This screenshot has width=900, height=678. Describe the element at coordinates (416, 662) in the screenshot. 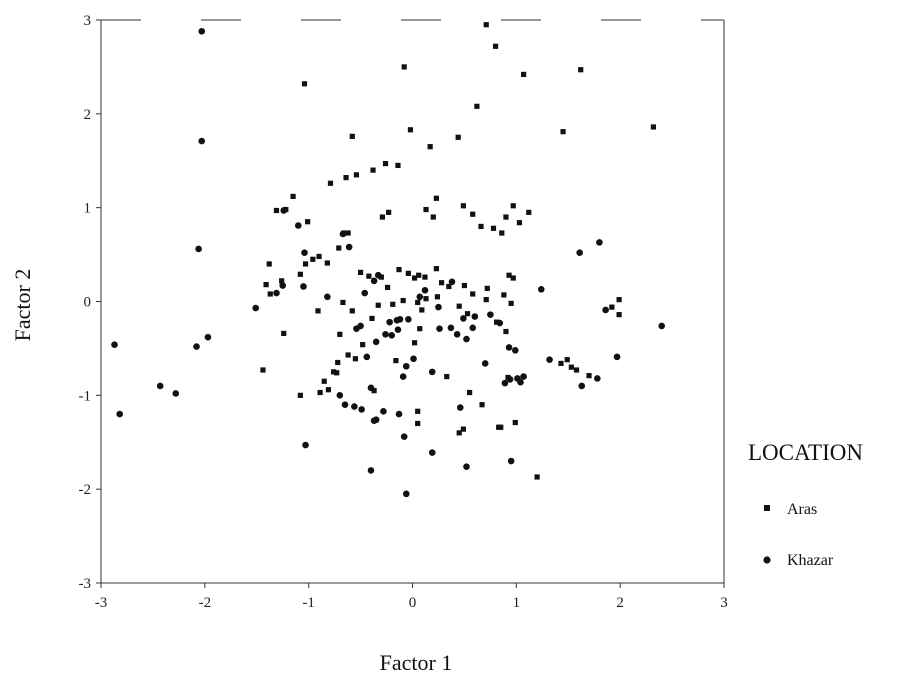

I see `x-axis-title: Factor 1` at that location.